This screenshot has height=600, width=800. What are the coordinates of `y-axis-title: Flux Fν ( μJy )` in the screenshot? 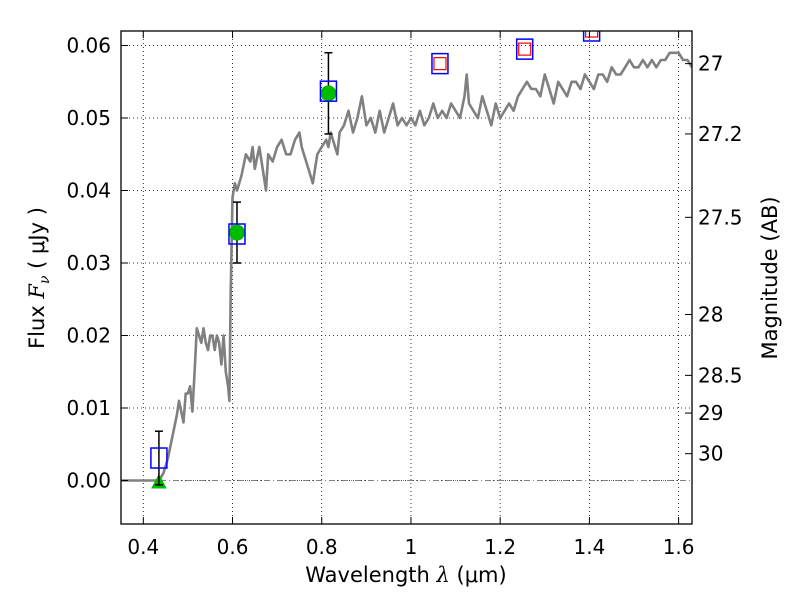 It's located at (39, 278).